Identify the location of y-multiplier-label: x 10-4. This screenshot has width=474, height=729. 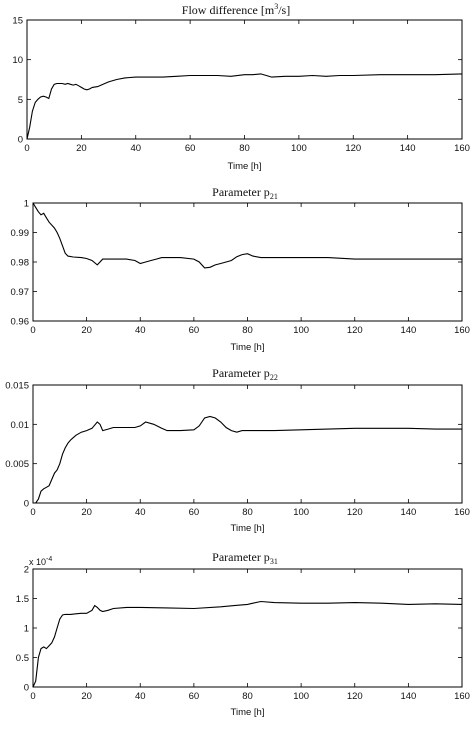
(40, 561).